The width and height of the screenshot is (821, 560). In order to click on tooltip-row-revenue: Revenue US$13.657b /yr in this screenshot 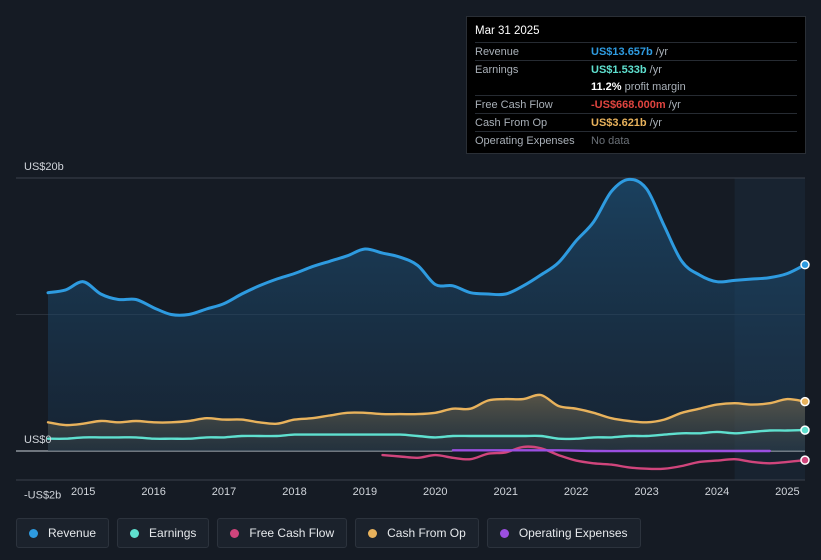, I will do `click(636, 51)`.